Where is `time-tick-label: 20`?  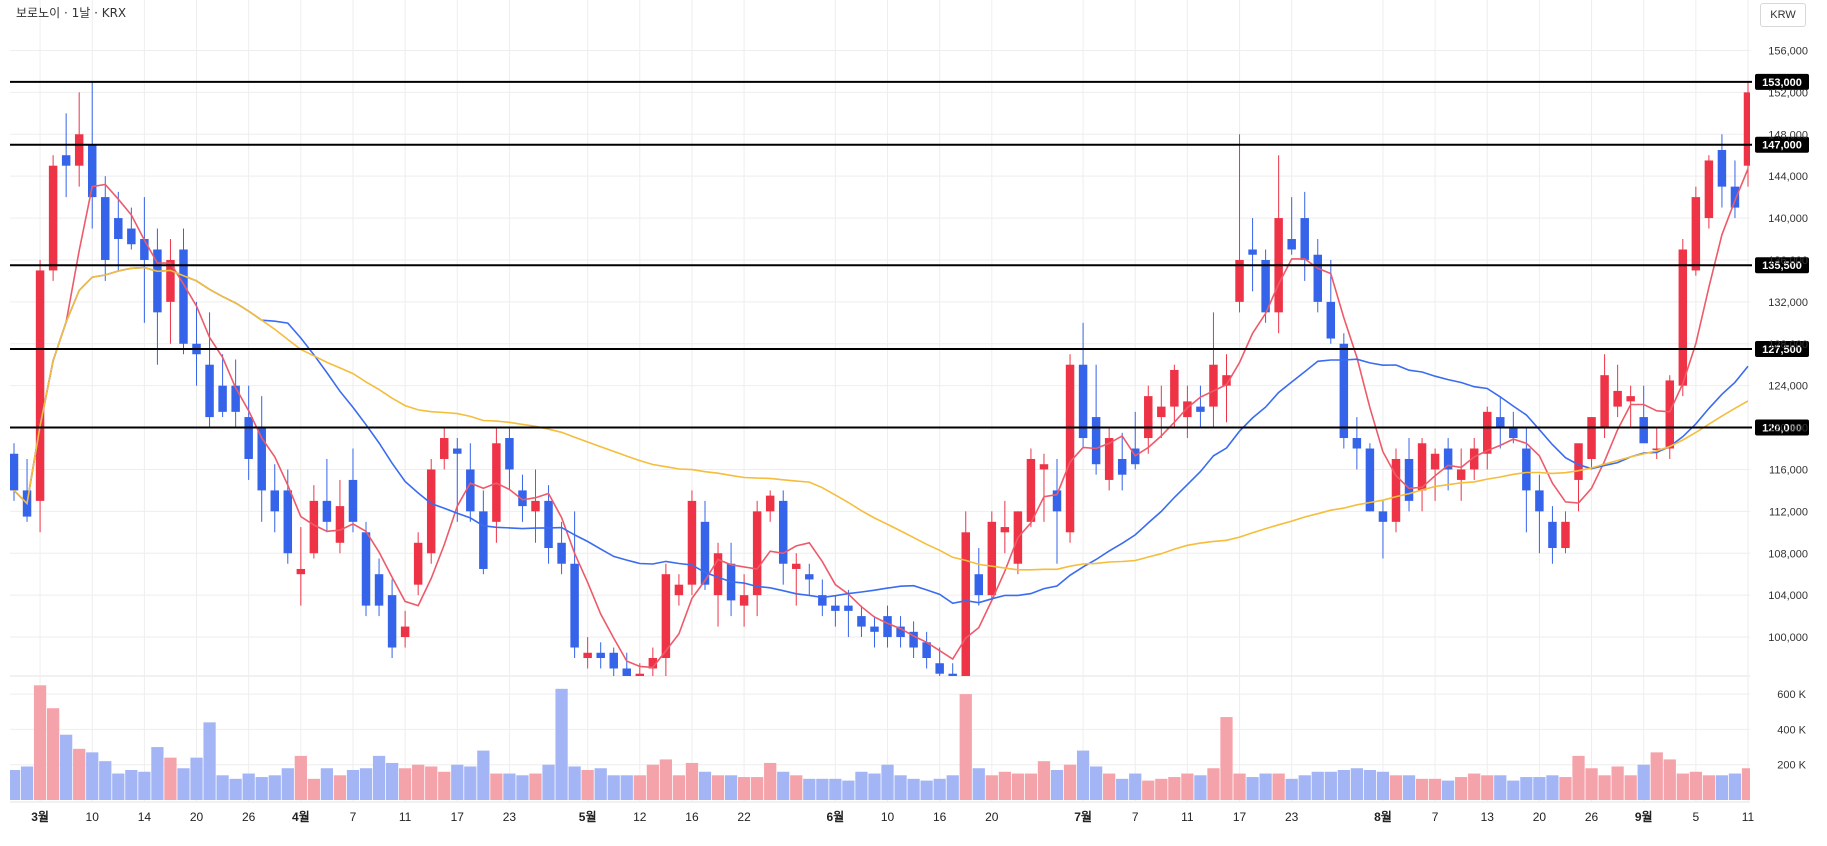
time-tick-label: 20 is located at coordinates (1540, 817).